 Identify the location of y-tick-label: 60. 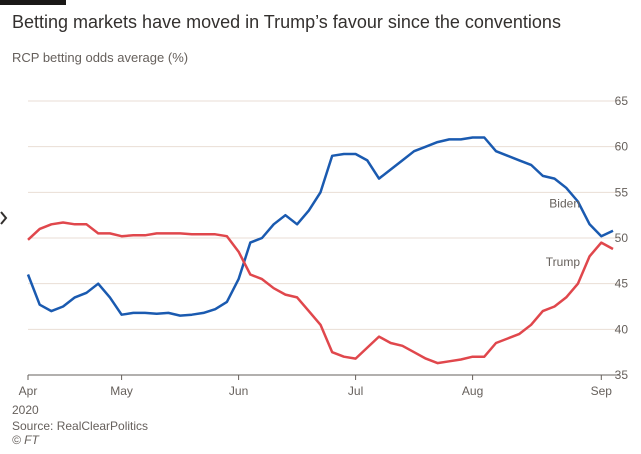
(622, 147).